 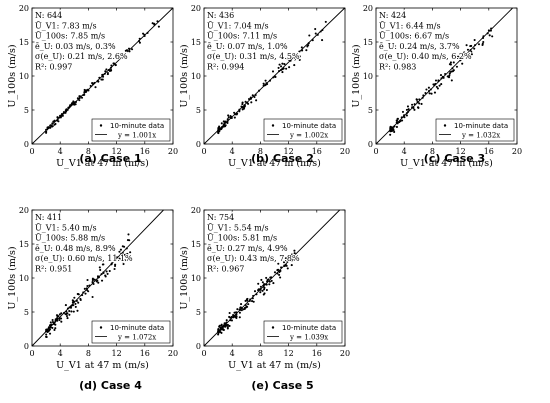 What do you see at coordinates (198, 312) in the screenshot?
I see `y-tick-label: 5` at bounding box center [198, 312].